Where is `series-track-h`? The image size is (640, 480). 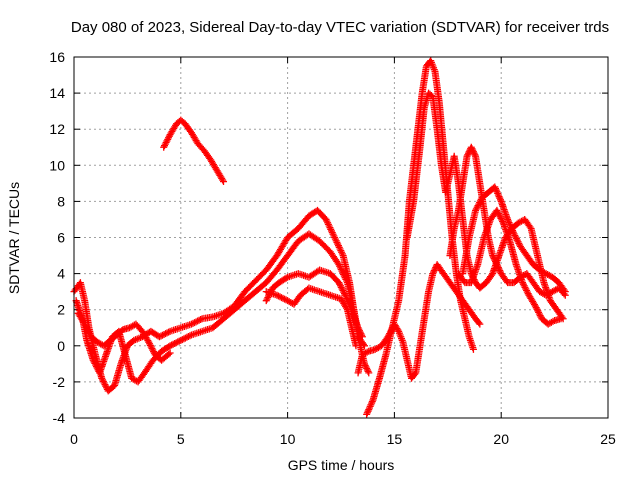
series-track-h is located at coordinates (485, 206).